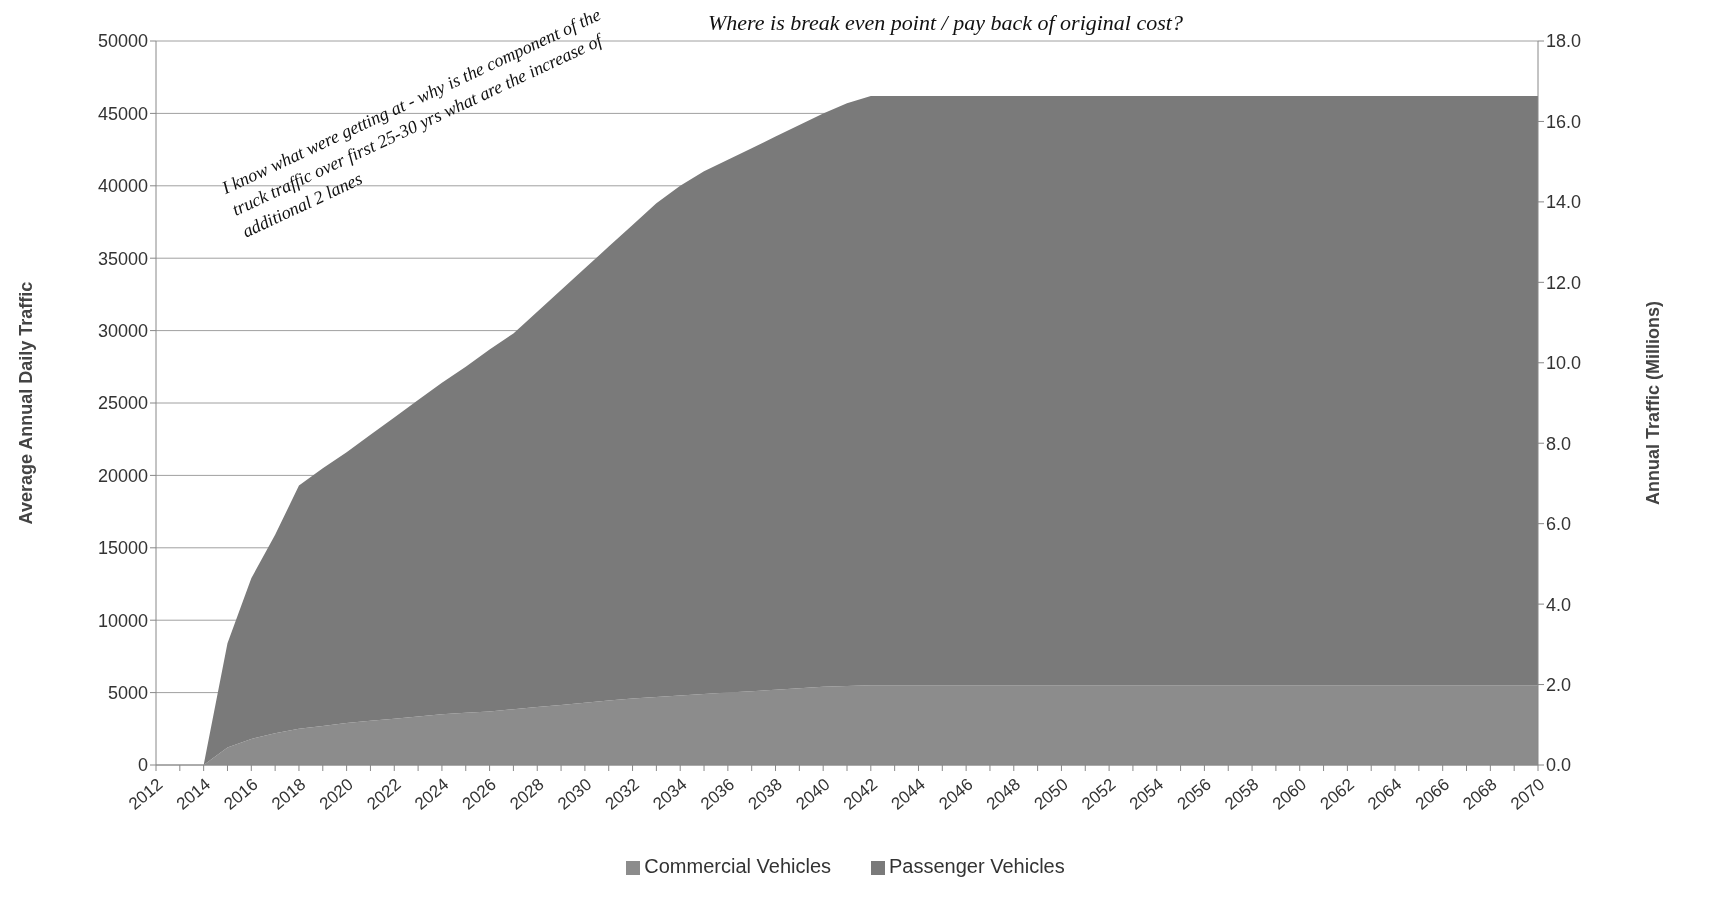  What do you see at coordinates (1564, 121) in the screenshot?
I see `y2-tick-label: 16.0` at bounding box center [1564, 121].